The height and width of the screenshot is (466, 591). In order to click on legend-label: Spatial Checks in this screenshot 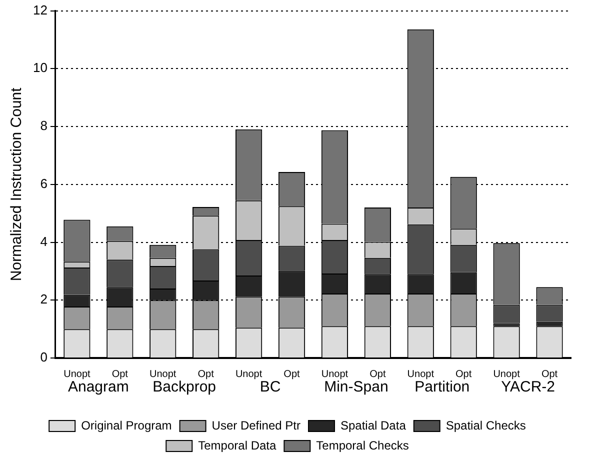, I will do `click(486, 425)`.